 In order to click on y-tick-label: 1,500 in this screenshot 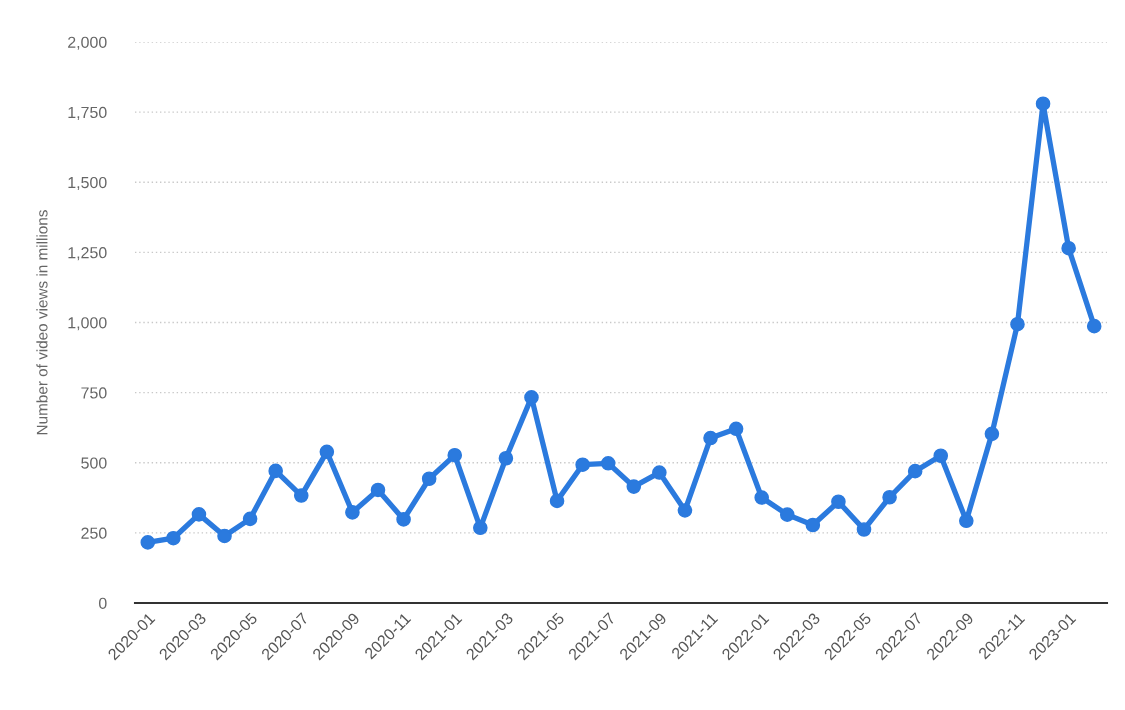, I will do `click(87, 183)`.